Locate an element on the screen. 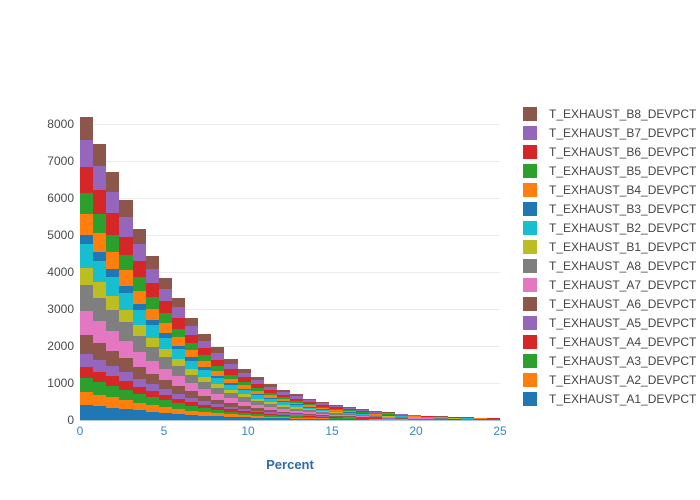 This screenshot has width=700, height=500. legend-label: T_EXHAUST_B5_DEVPCT is located at coordinates (623, 170).